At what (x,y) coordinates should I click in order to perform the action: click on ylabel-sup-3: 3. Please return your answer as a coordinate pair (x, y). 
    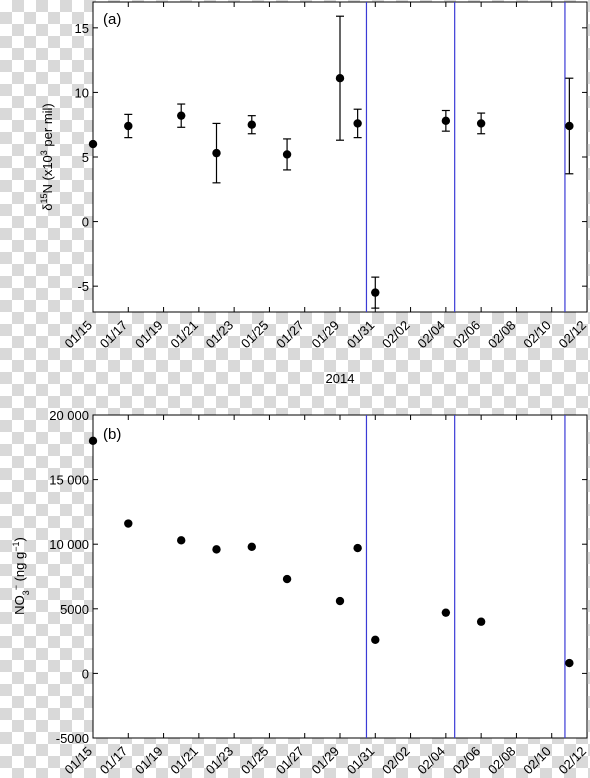
    Looking at the image, I should click on (44, 152).